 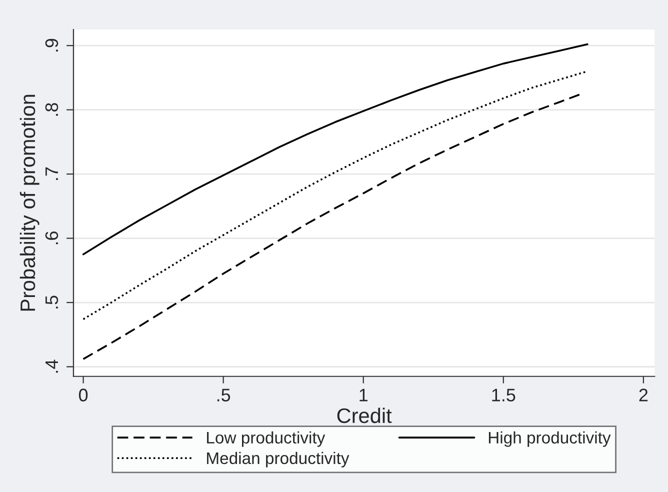 I want to click on y-axis-title: Probability of promotion, so click(x=30, y=202).